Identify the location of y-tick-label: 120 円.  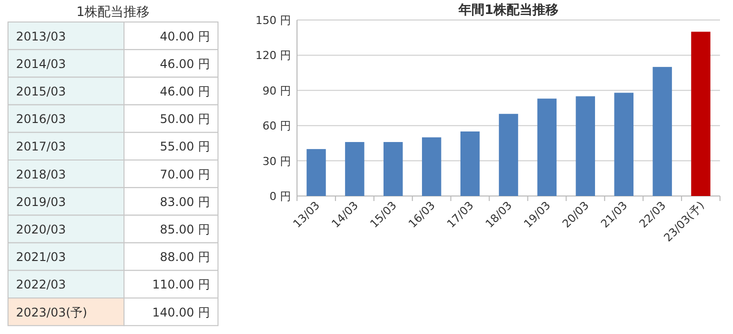
(273, 55).